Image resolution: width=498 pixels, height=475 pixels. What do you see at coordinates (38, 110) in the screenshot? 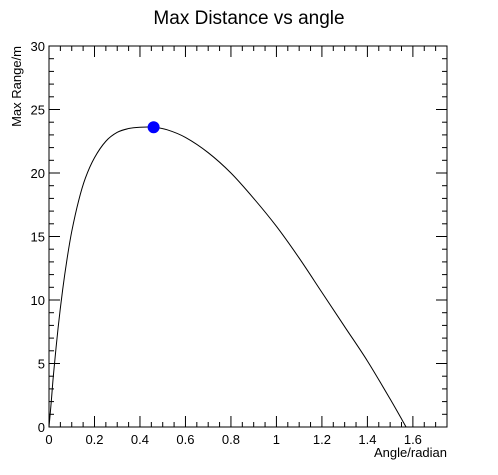
I see `y-tick-label: 25` at bounding box center [38, 110].